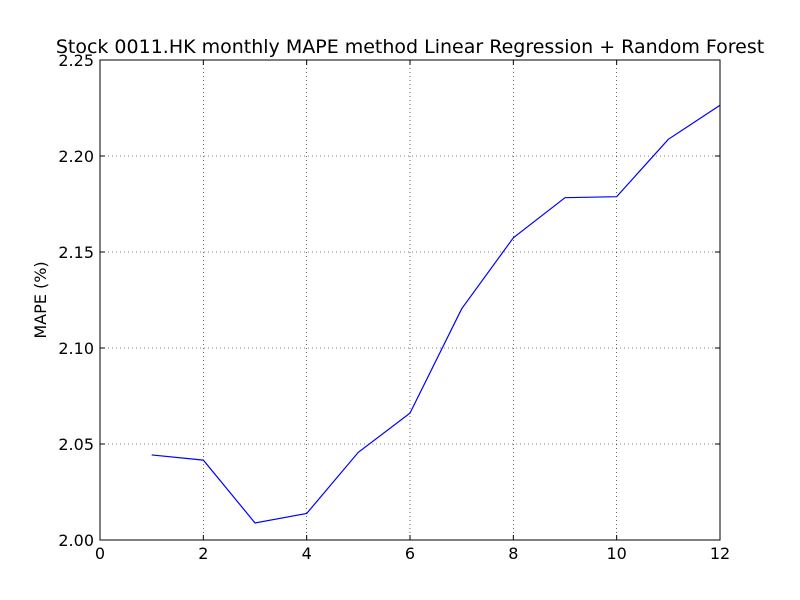 The width and height of the screenshot is (800, 600). Describe the element at coordinates (100, 553) in the screenshot. I see `x-tick-label: 0` at that location.